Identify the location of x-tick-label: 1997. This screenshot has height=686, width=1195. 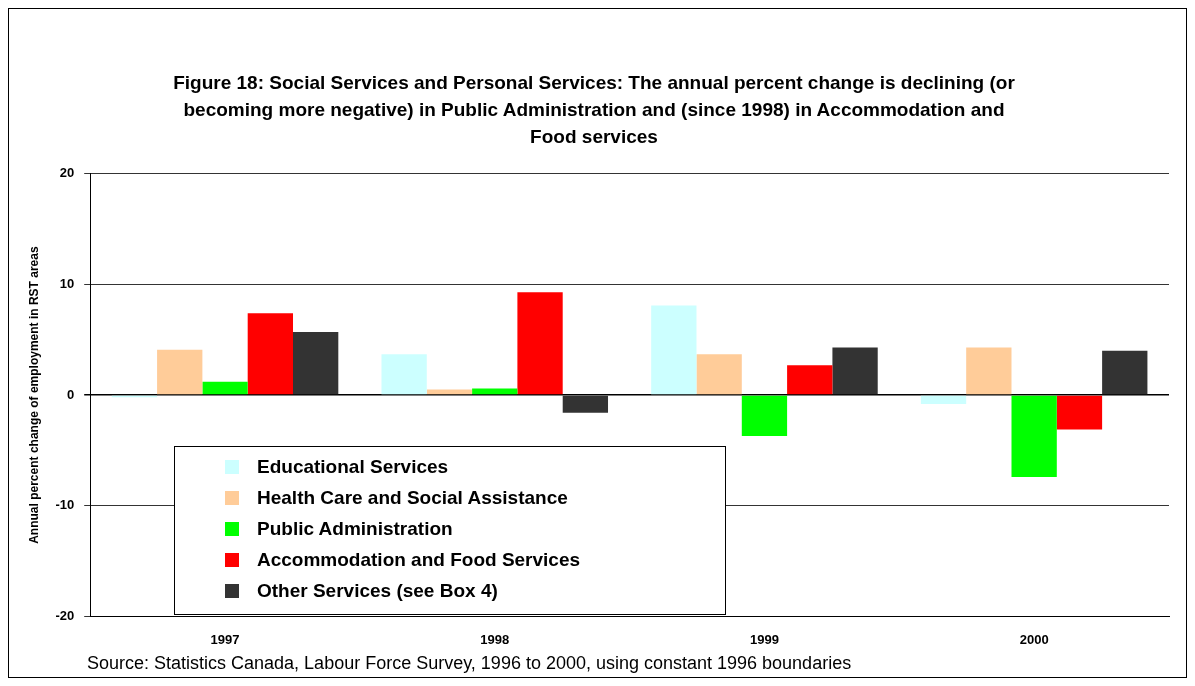
(225, 639).